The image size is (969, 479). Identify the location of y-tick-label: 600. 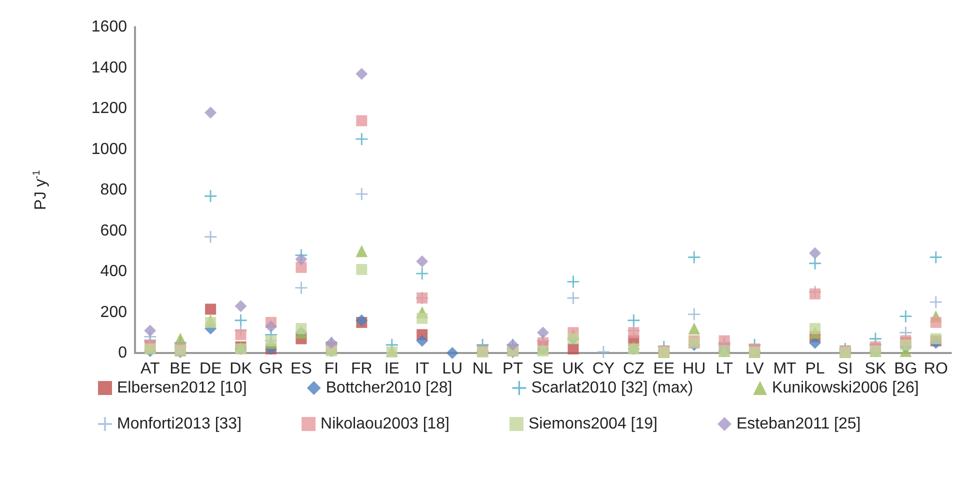
(114, 231).